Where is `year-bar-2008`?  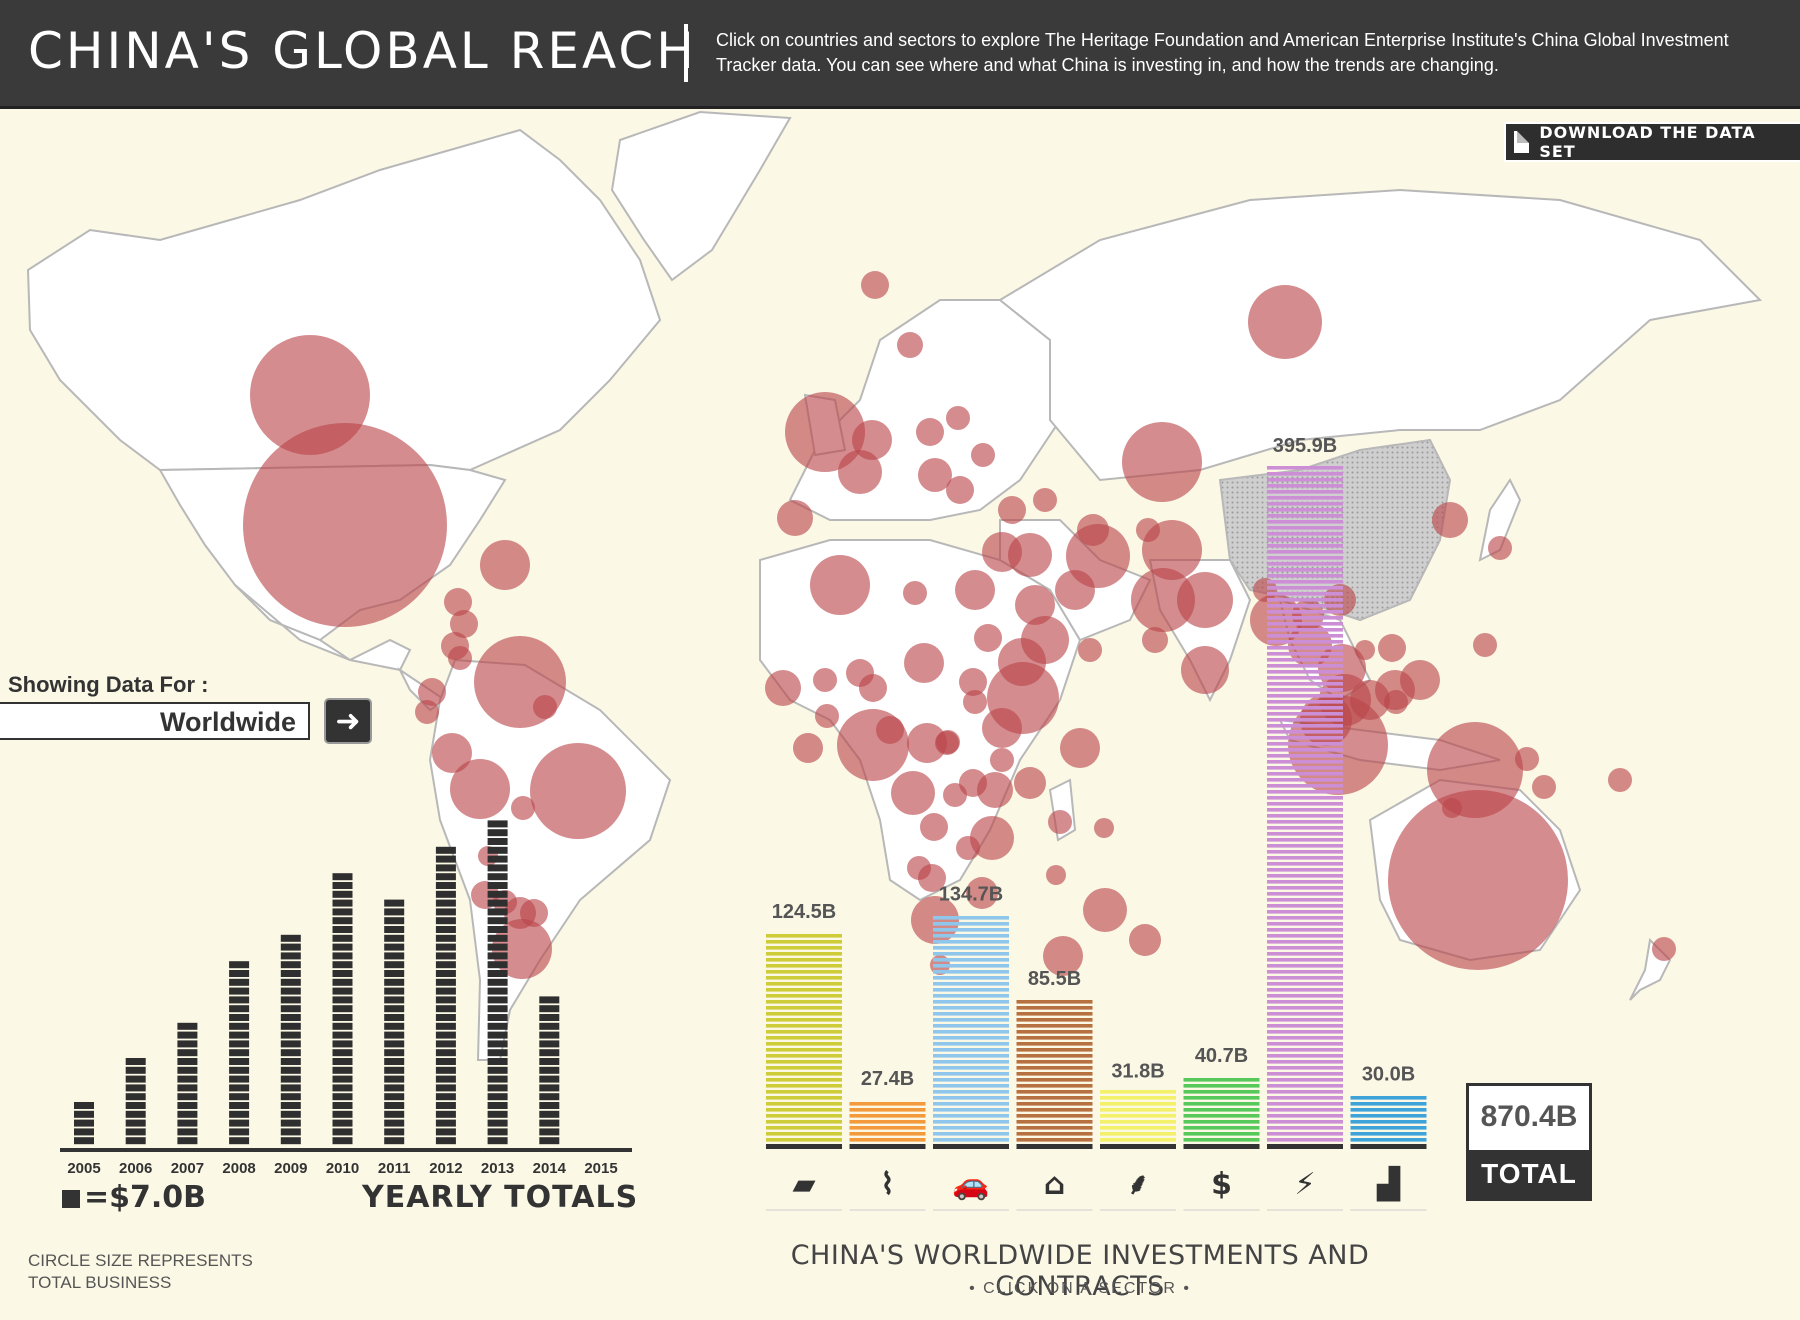
year-bar-2008 is located at coordinates (239, 1053).